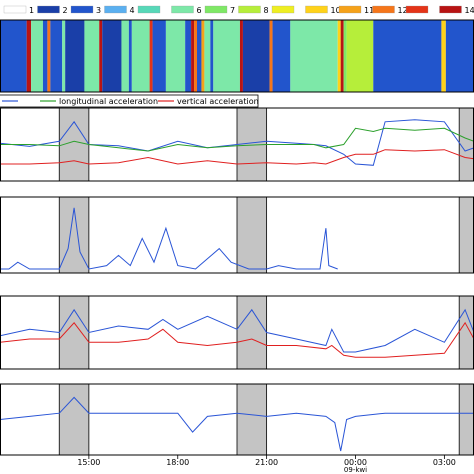 Image resolution: width=474 pixels, height=474 pixels. Describe the element at coordinates (218, 101) in the screenshot. I see `accel-legend-label-2: vertical acceleration` at that location.